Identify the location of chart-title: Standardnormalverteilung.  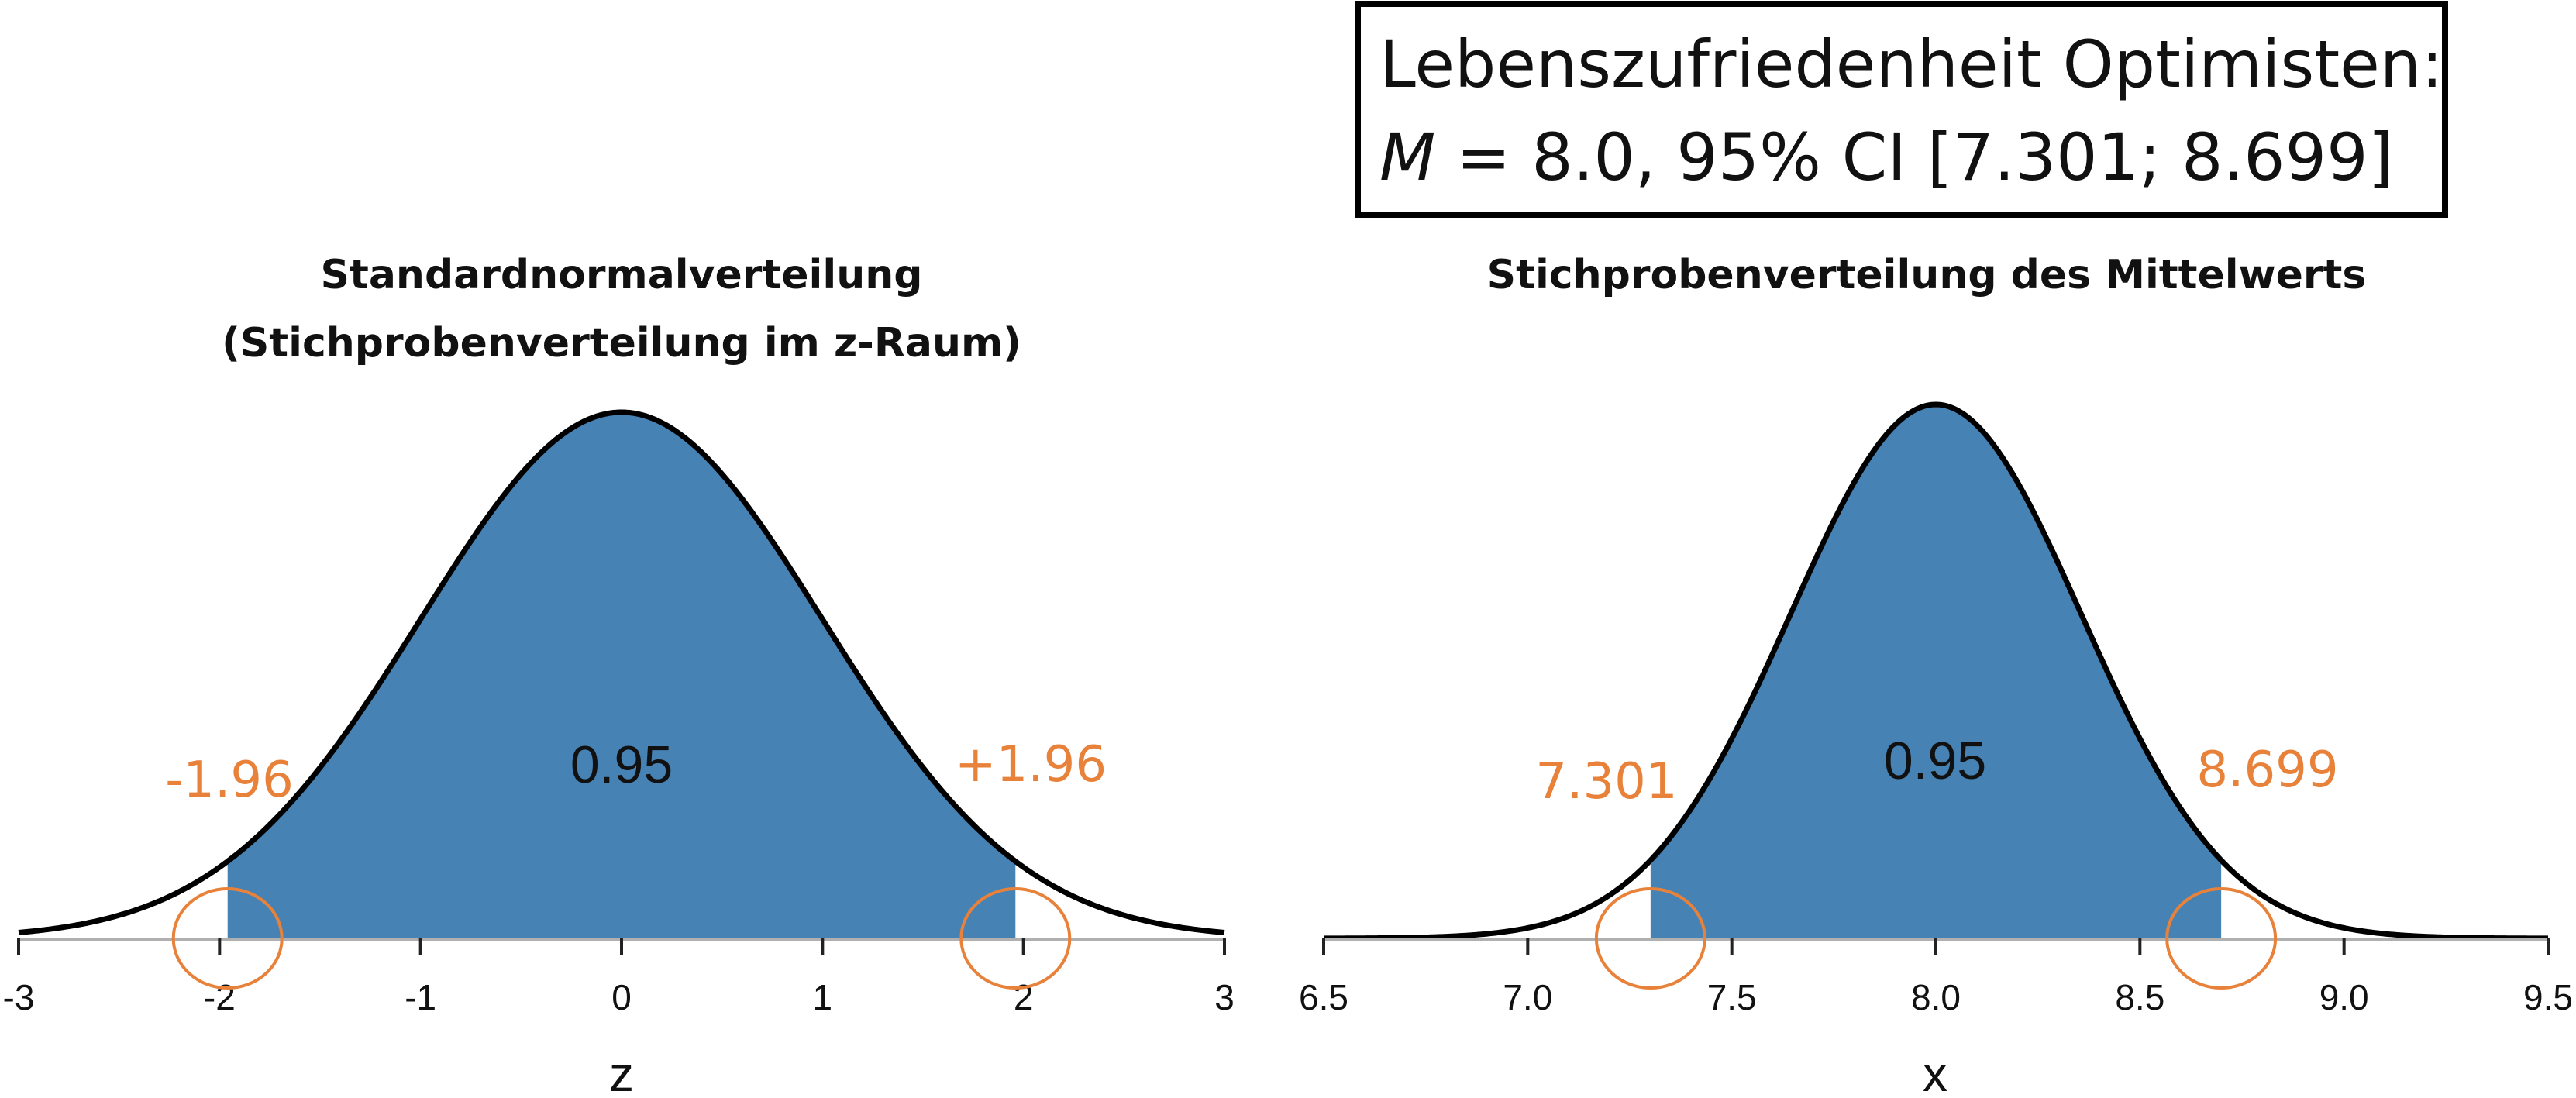
(622, 275).